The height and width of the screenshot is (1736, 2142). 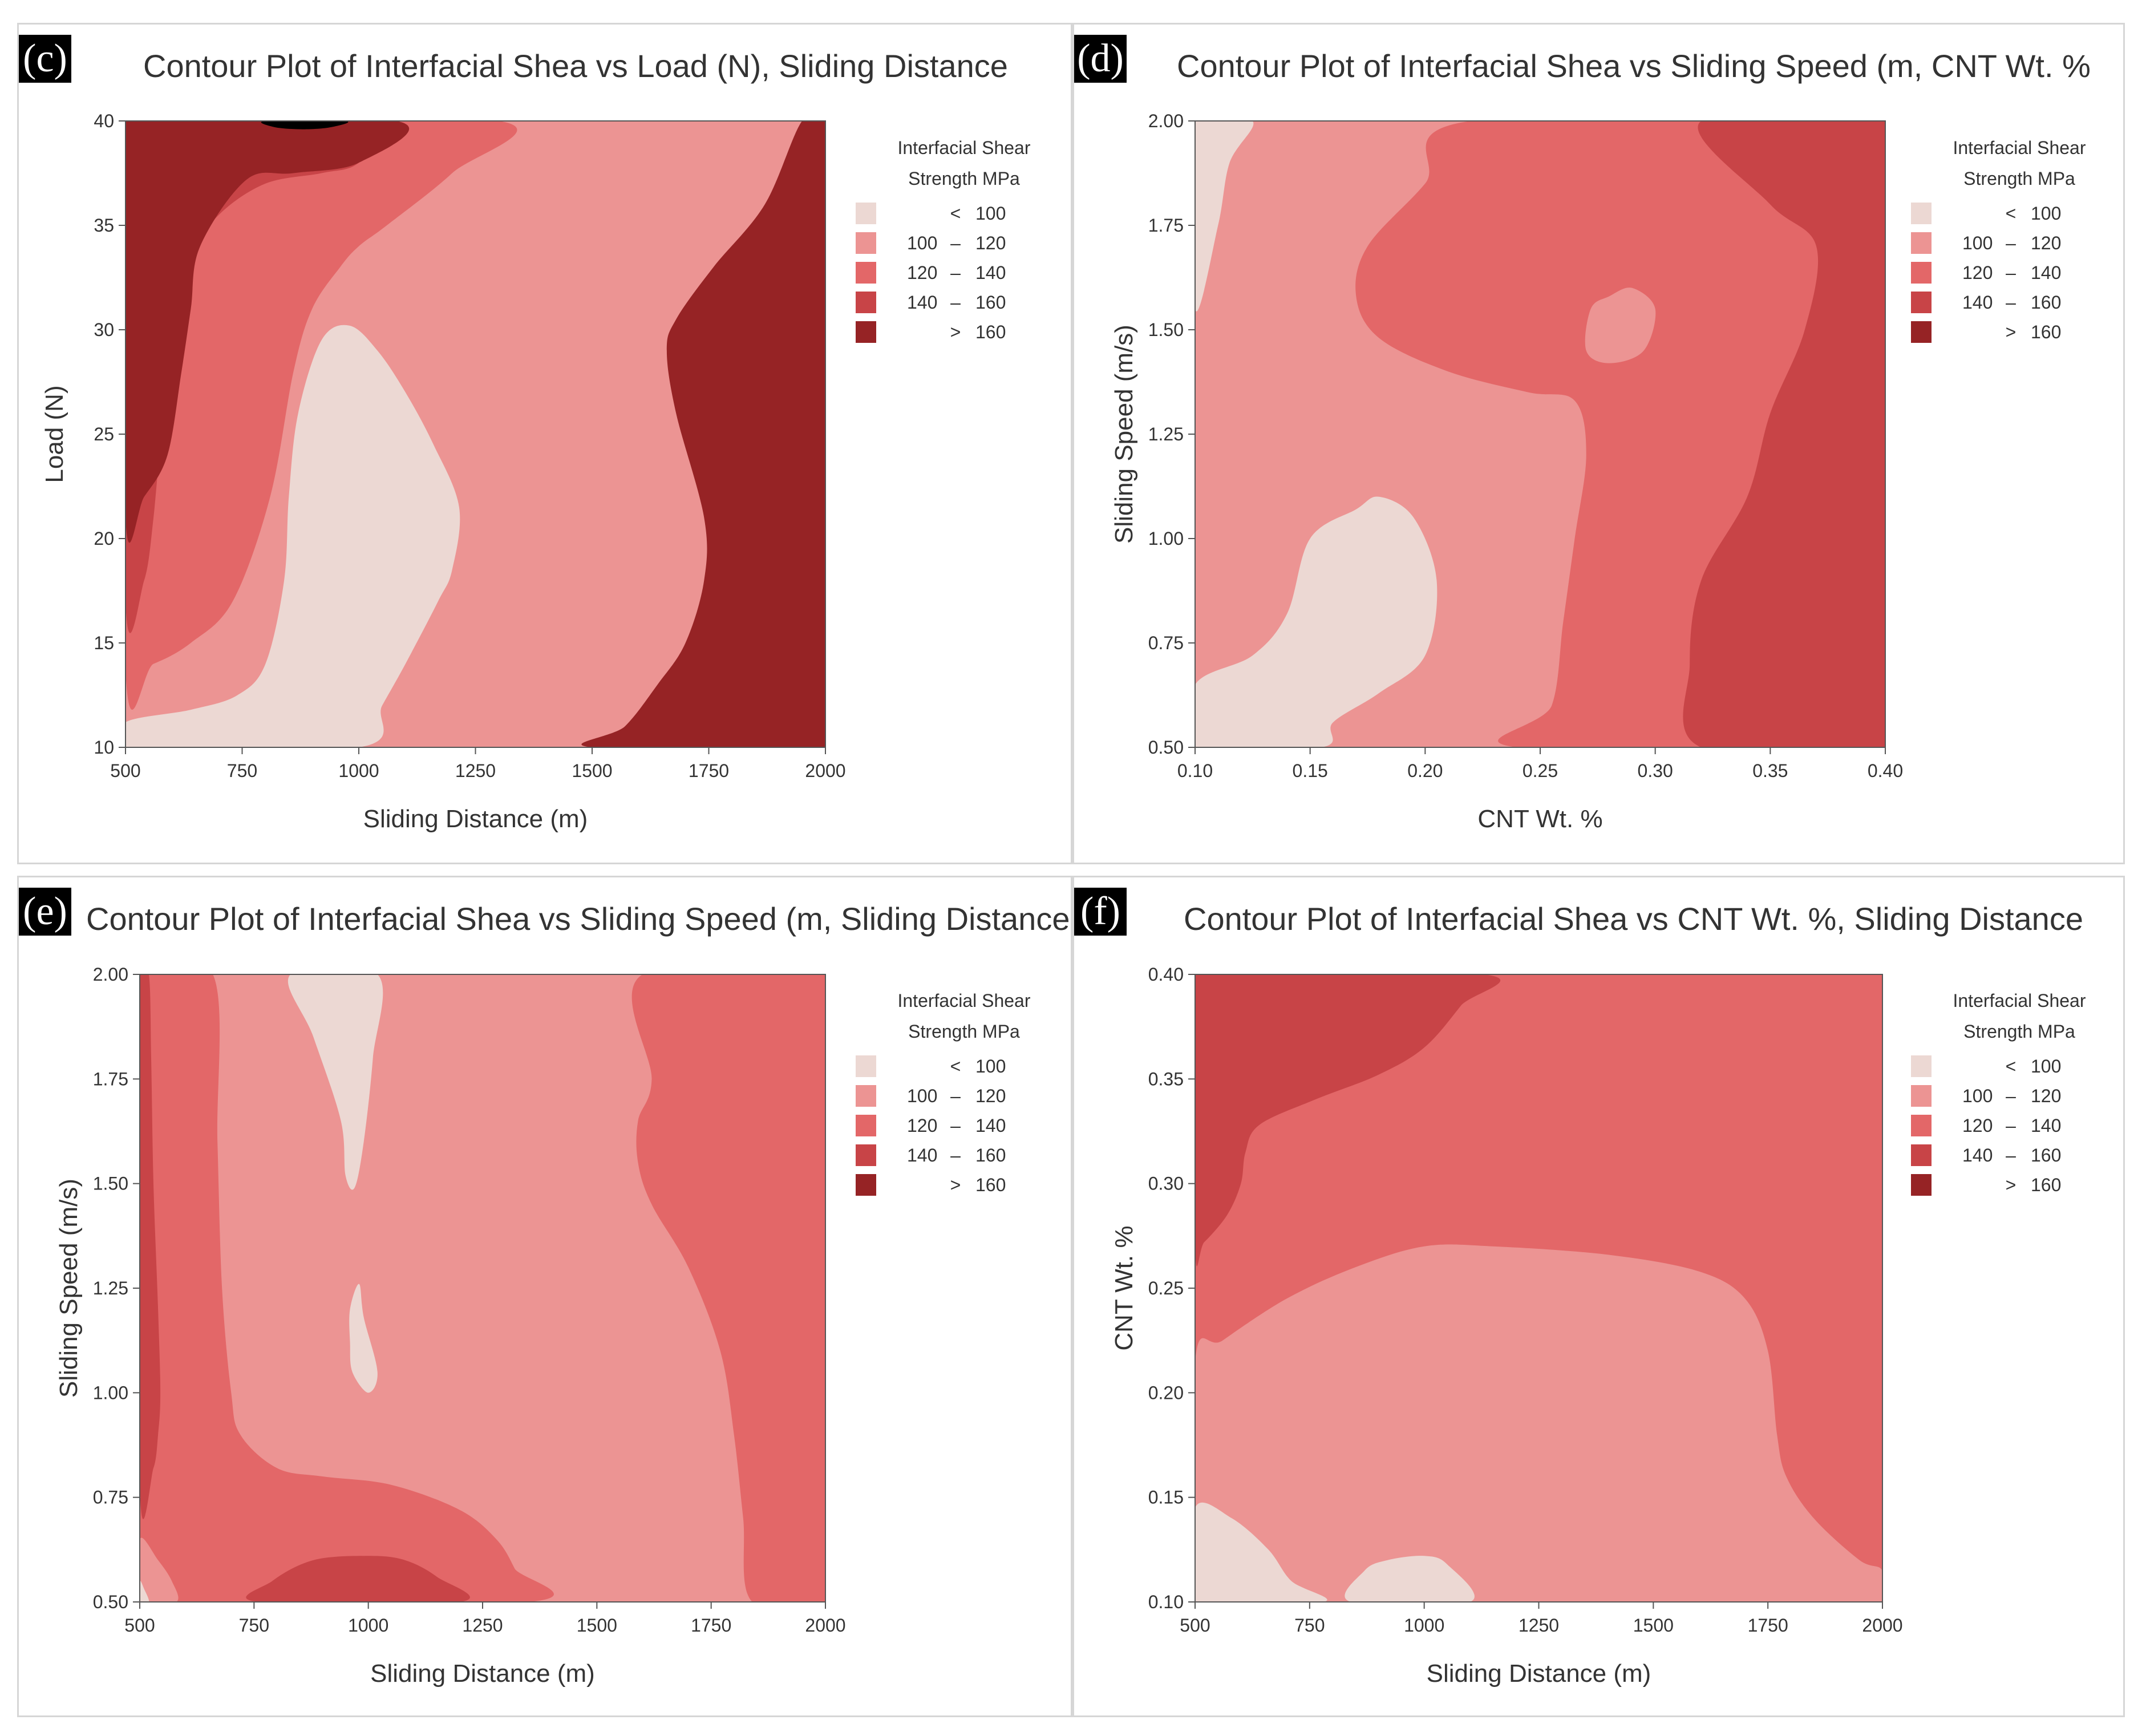 What do you see at coordinates (2011, 1066) in the screenshot?
I see `legend-symbol: <` at bounding box center [2011, 1066].